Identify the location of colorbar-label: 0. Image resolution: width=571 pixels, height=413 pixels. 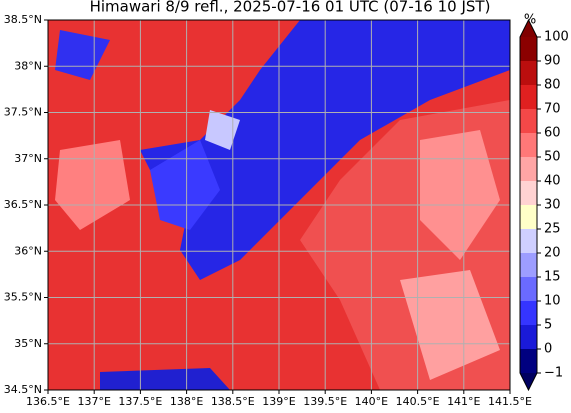
(548, 349).